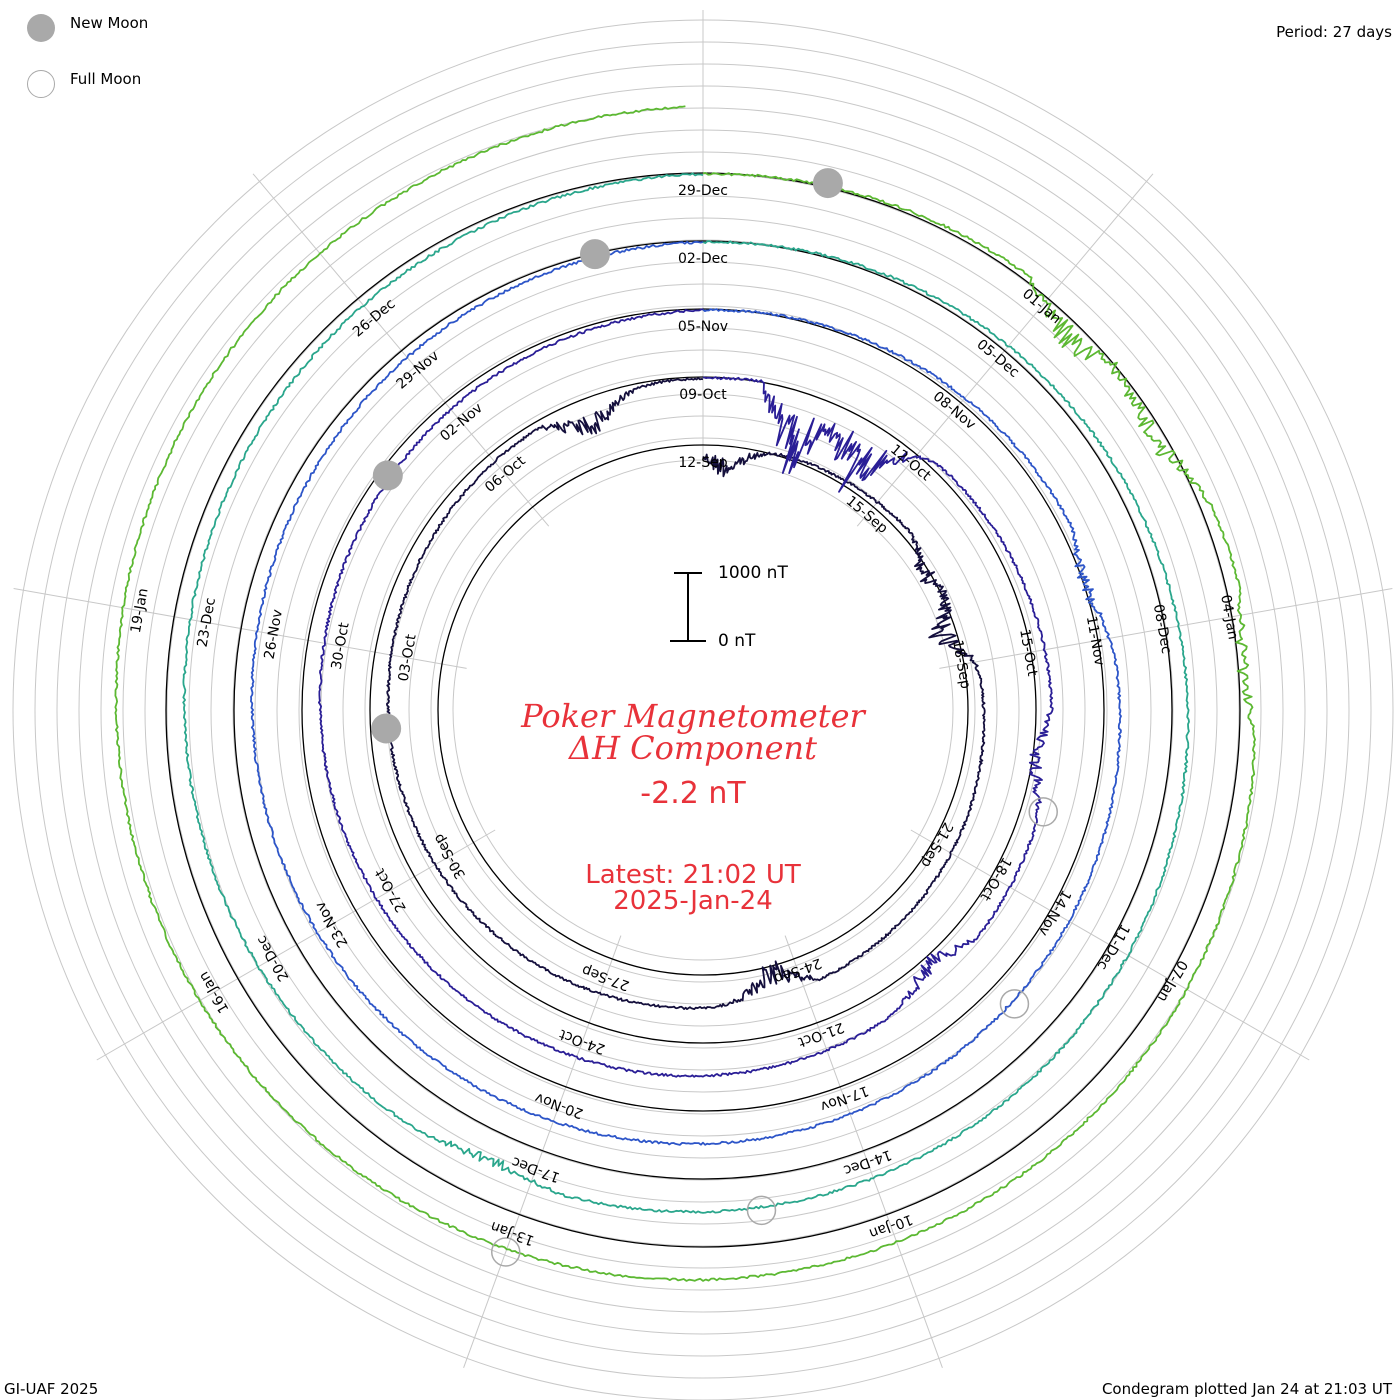 Image resolution: width=1400 pixels, height=1400 pixels. I want to click on scale-bar-top-label: 1000 nT, so click(753, 573).